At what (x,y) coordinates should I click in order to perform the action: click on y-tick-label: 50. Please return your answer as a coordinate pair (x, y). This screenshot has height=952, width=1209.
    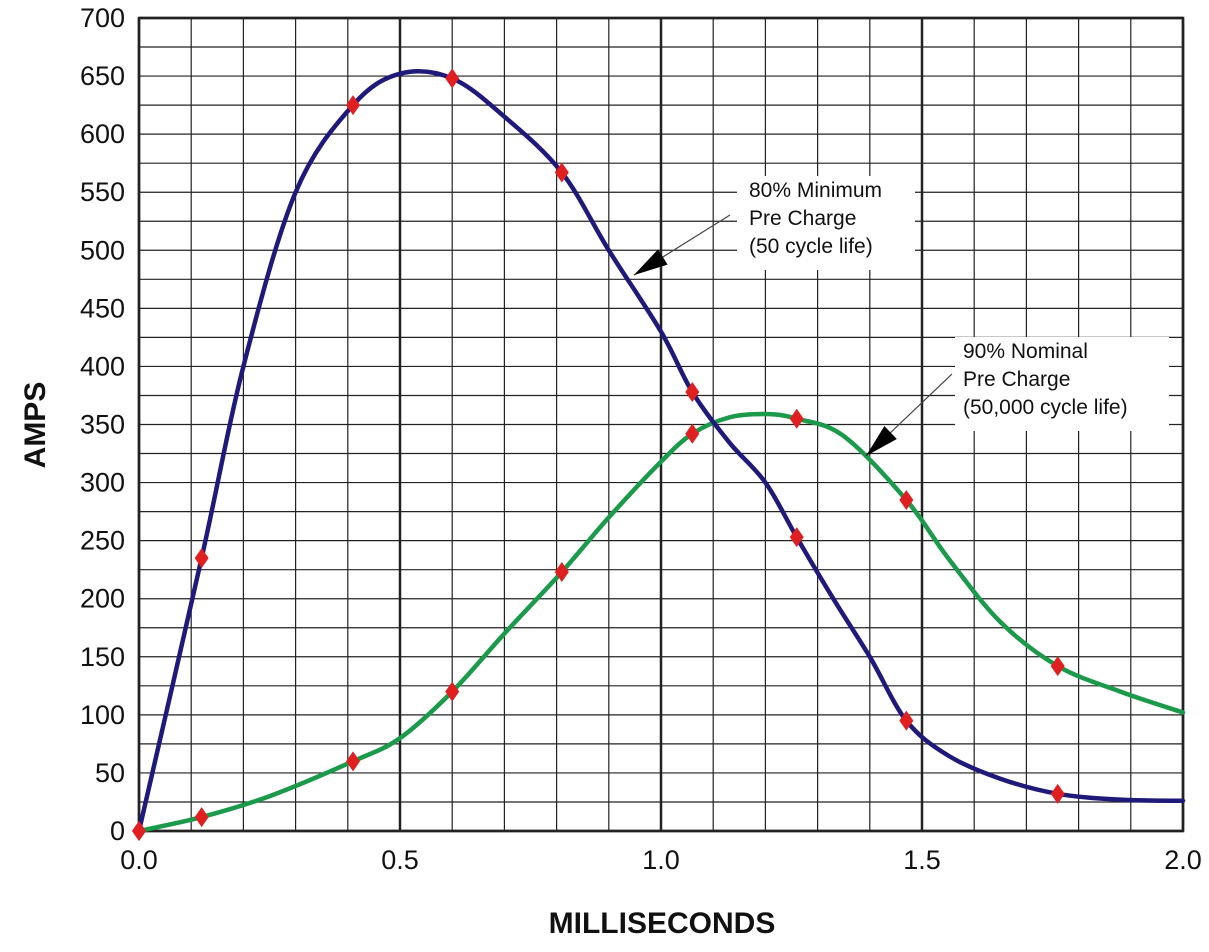
    Looking at the image, I should click on (110, 773).